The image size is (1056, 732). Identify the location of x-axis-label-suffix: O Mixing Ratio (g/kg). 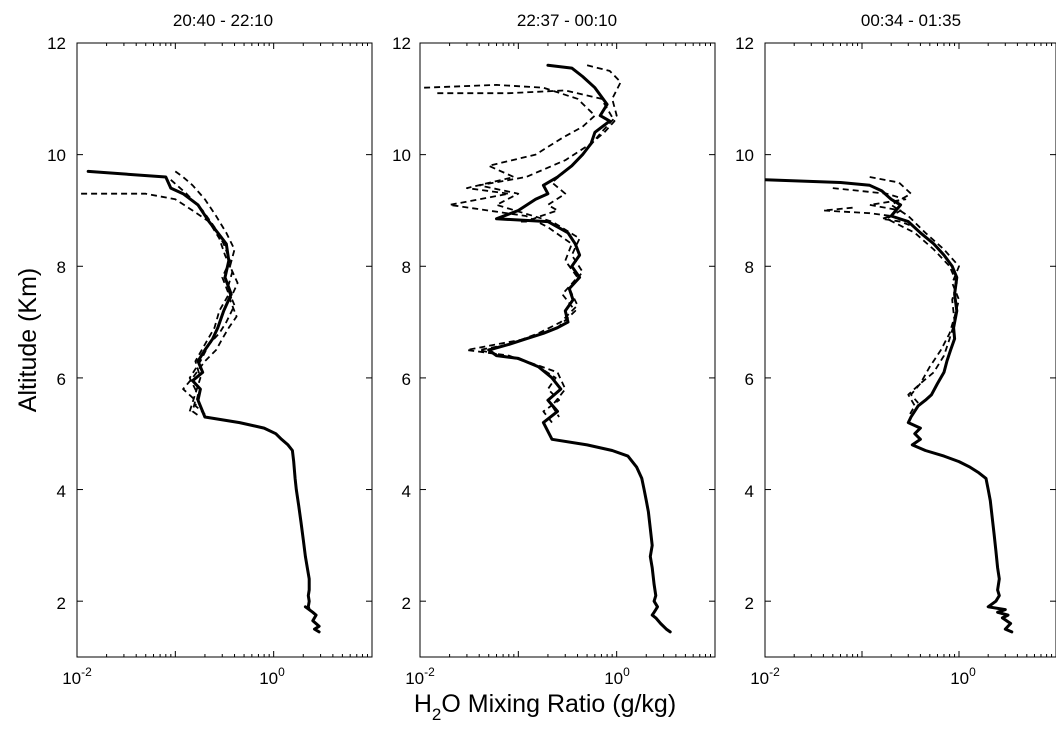
(558, 704).